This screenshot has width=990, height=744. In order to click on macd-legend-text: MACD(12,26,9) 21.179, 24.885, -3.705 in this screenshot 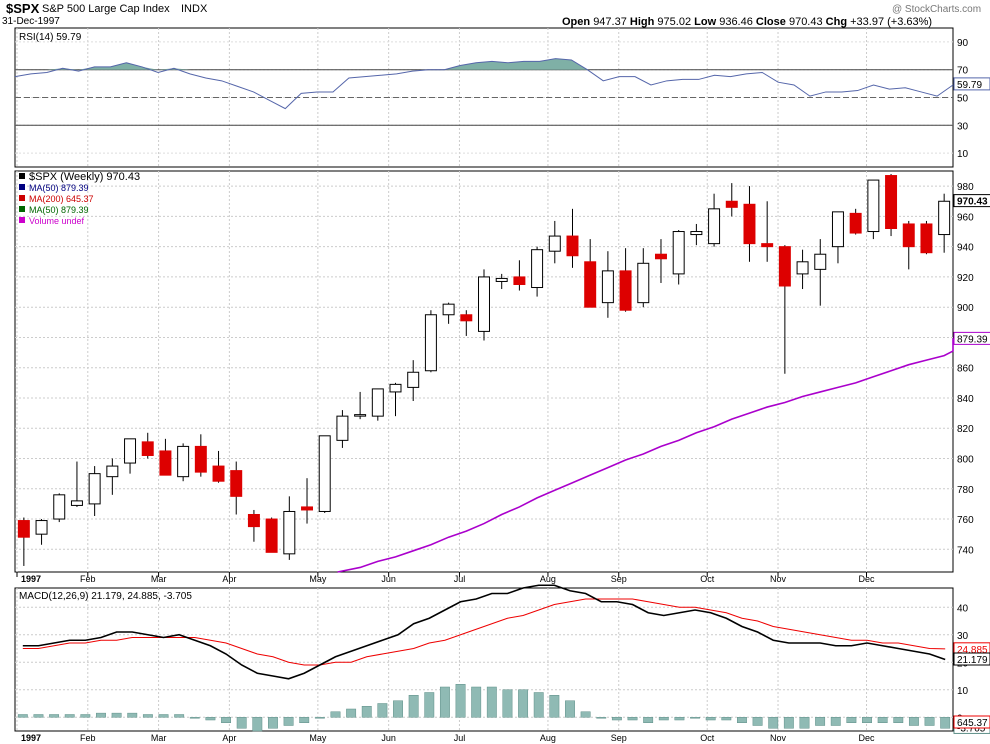, I will do `click(105, 596)`.